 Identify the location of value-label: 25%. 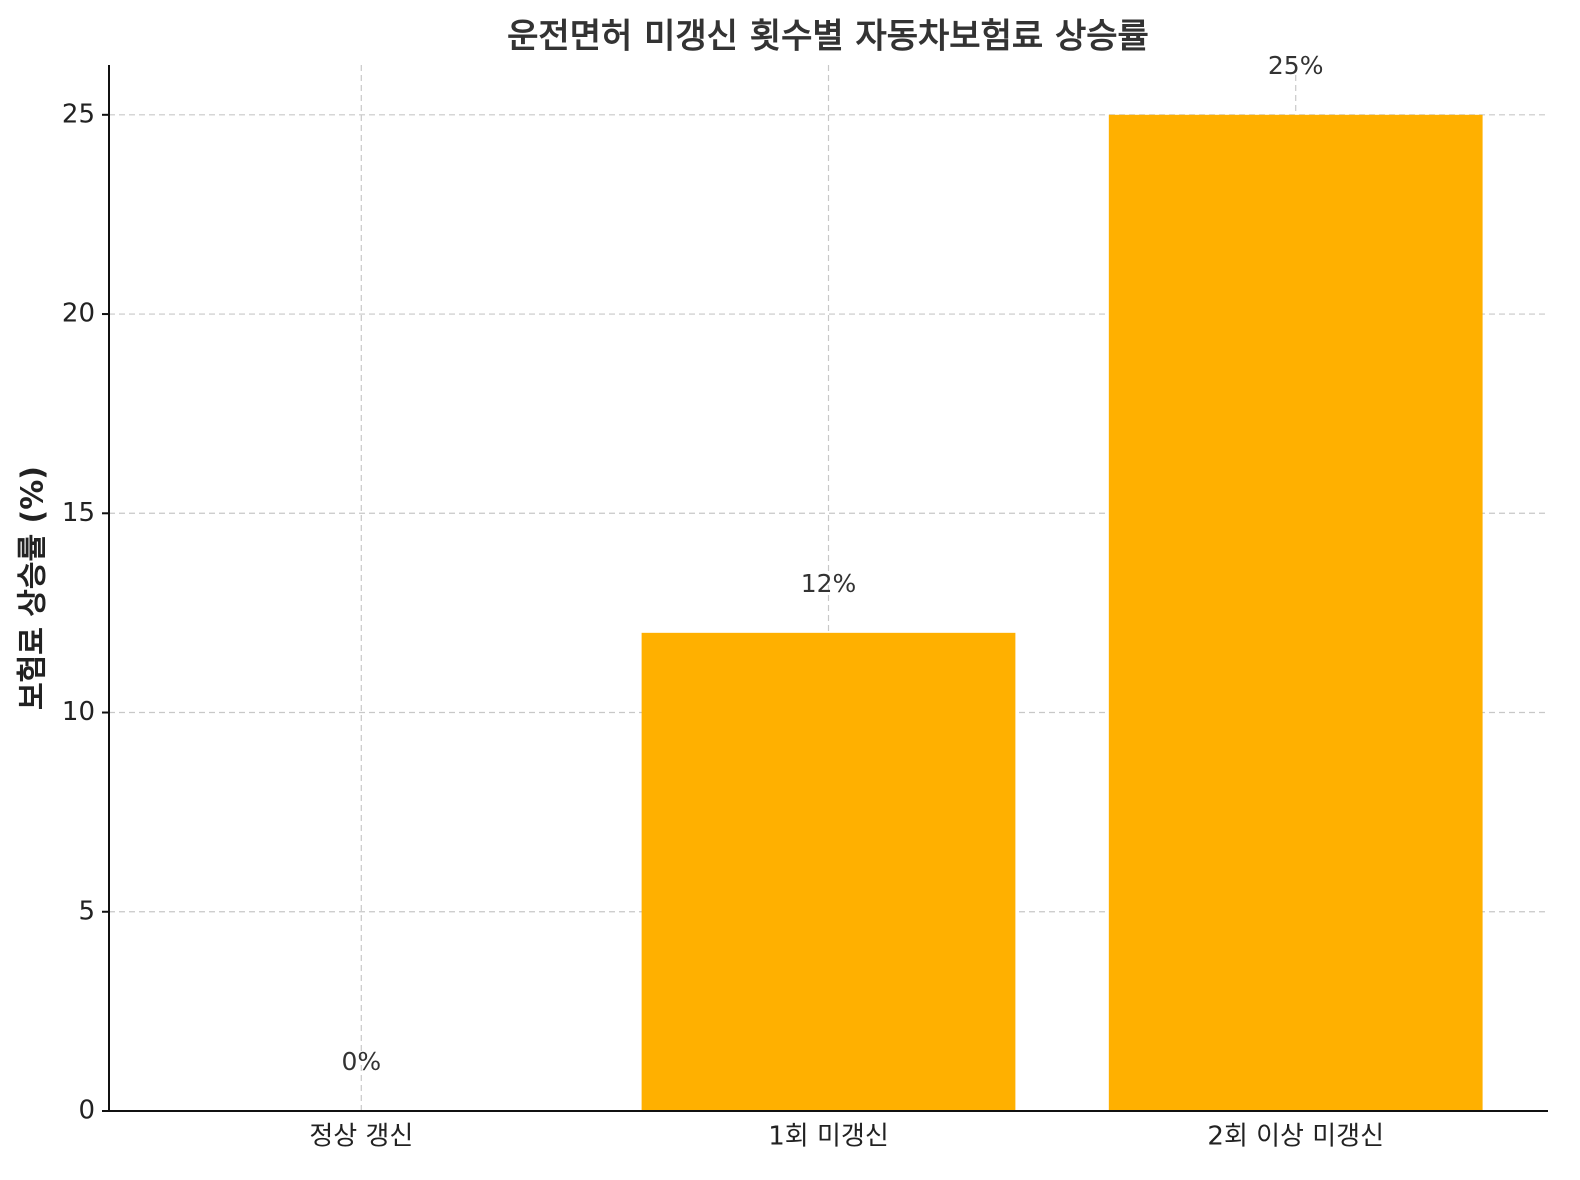
(1296, 65).